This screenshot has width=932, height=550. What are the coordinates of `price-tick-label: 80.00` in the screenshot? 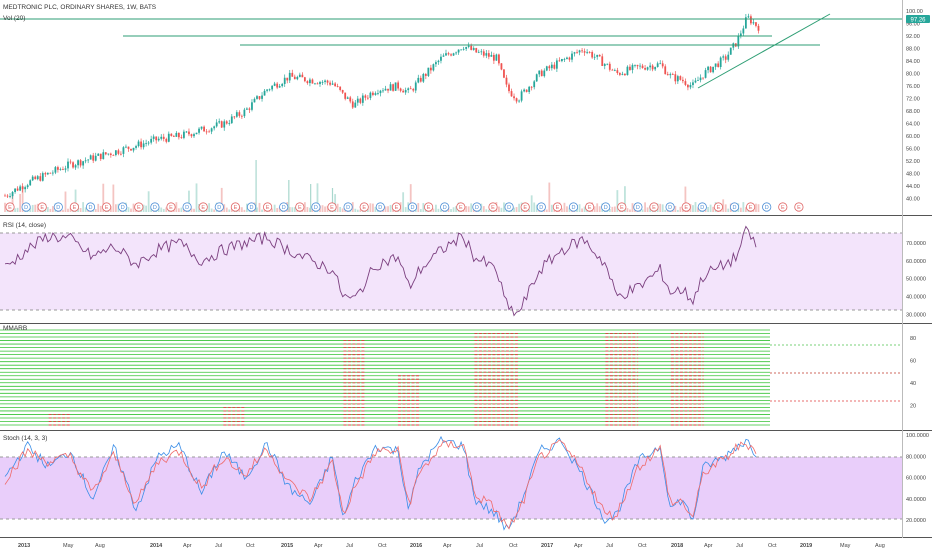 It's located at (913, 75).